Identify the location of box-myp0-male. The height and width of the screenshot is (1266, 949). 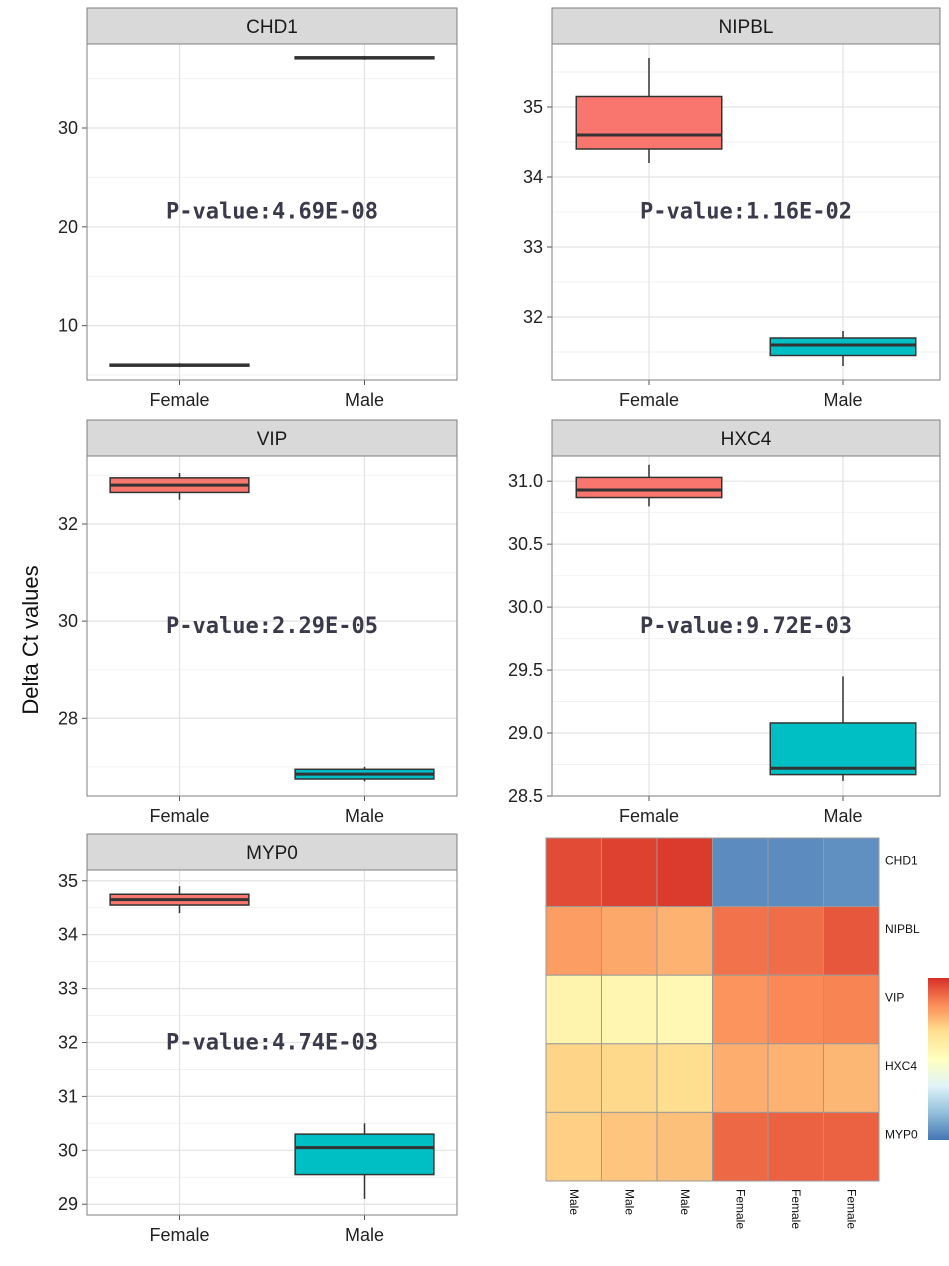
(364, 1161).